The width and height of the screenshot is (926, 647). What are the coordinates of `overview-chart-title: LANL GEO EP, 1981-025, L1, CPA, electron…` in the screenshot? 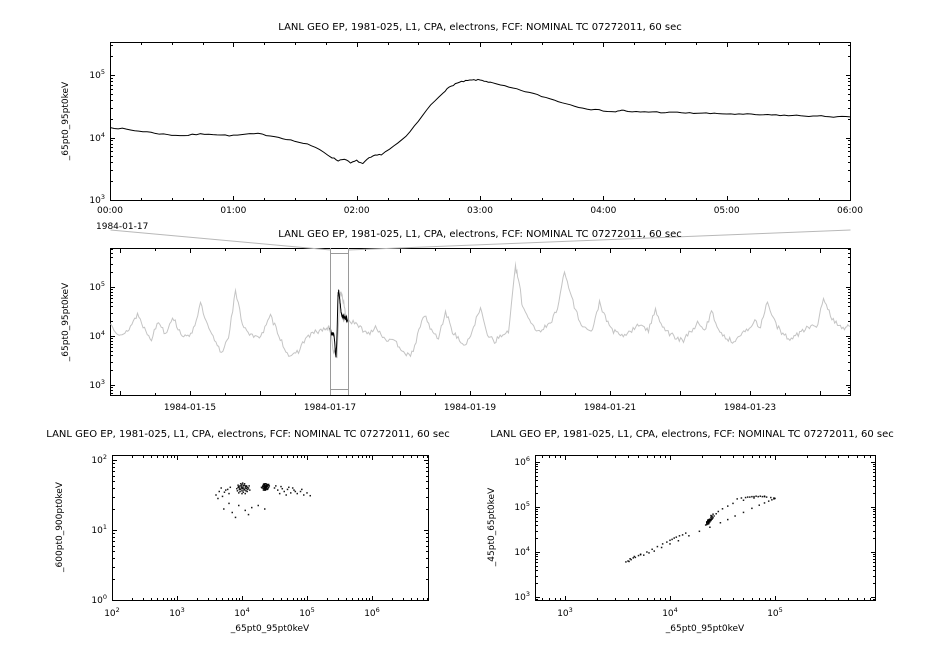 It's located at (480, 234).